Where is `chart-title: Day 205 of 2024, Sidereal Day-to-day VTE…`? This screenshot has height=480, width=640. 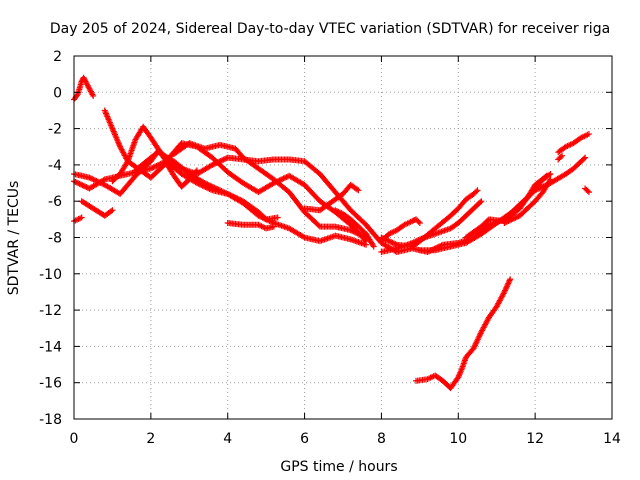
chart-title: Day 205 of 2024, Sidereal Day-to-day VTE… is located at coordinates (330, 29).